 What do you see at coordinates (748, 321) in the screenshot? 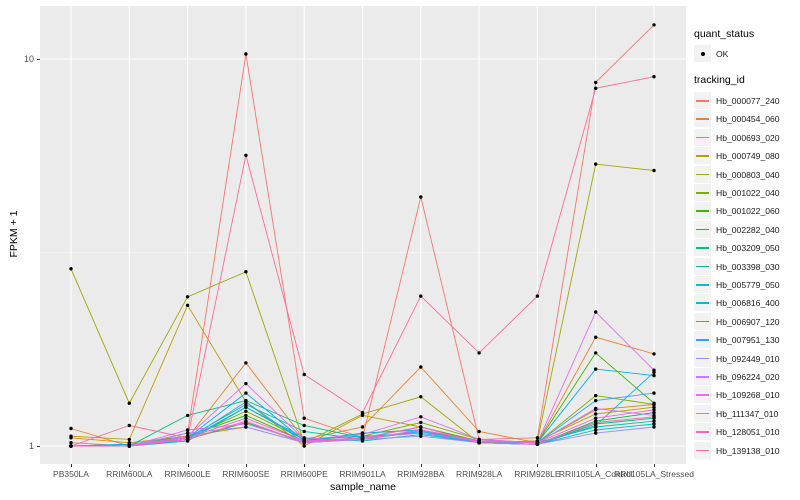
I see `legend-item-label: Hb_006907_120` at bounding box center [748, 321].